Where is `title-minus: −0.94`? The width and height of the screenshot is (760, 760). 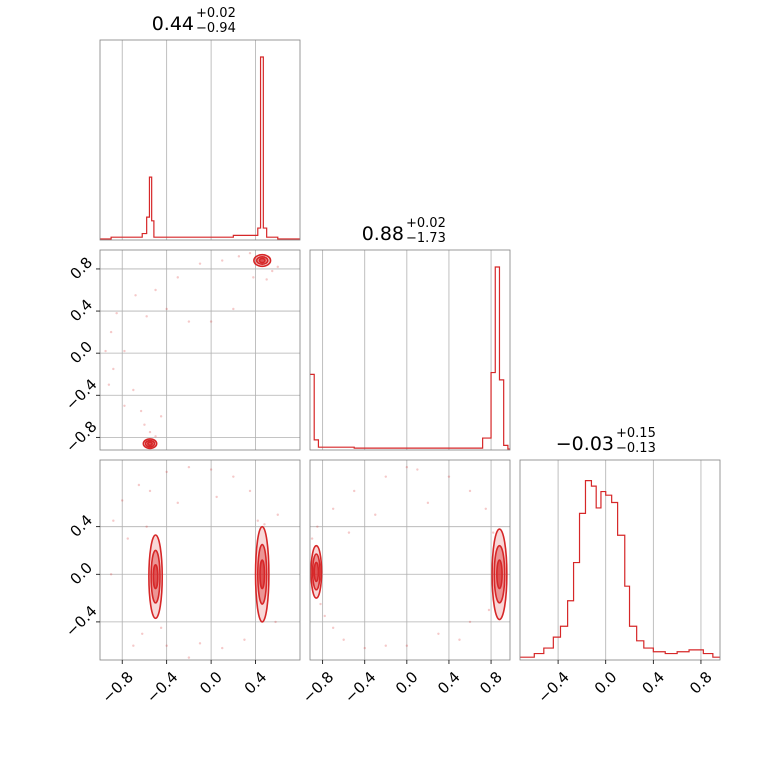 title-minus: −0.94 is located at coordinates (216, 28).